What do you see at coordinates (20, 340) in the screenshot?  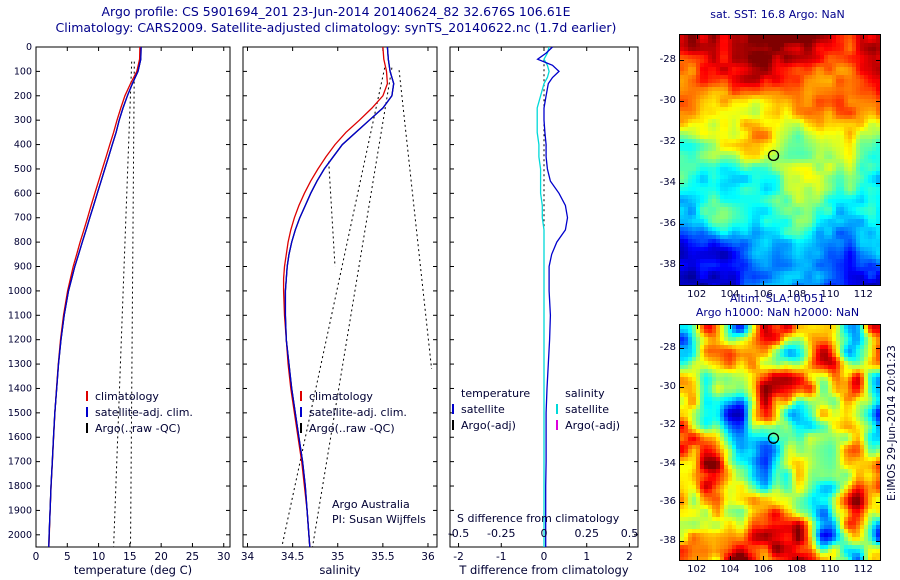 I see `y-tick-label: 1200` at bounding box center [20, 340].